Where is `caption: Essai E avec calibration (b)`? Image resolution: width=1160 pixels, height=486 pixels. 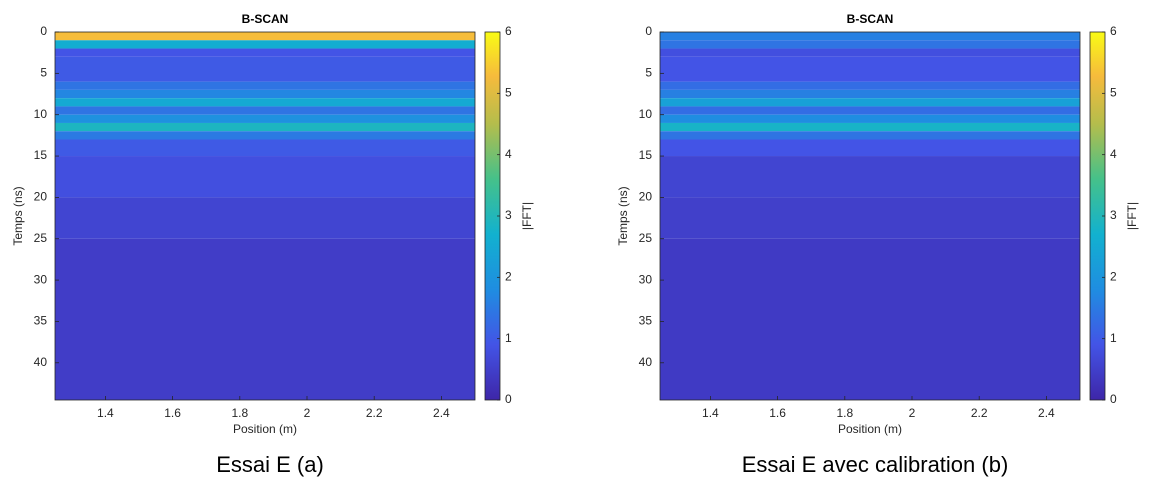
caption: Essai E avec calibration (b) is located at coordinates (875, 464).